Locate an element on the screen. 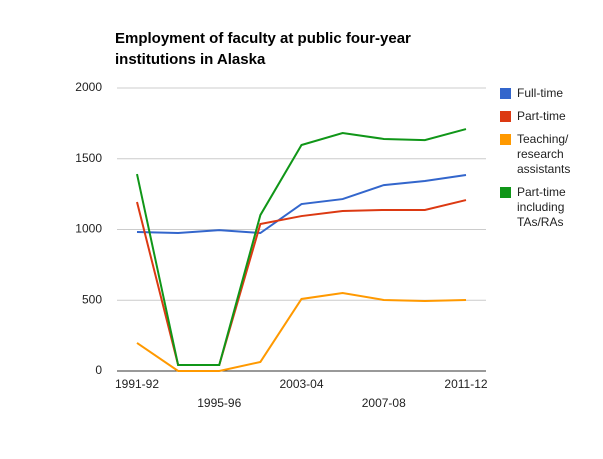 Image resolution: width=603 pixels, height=459 pixels. legend-label: Part-time is located at coordinates (541, 116).